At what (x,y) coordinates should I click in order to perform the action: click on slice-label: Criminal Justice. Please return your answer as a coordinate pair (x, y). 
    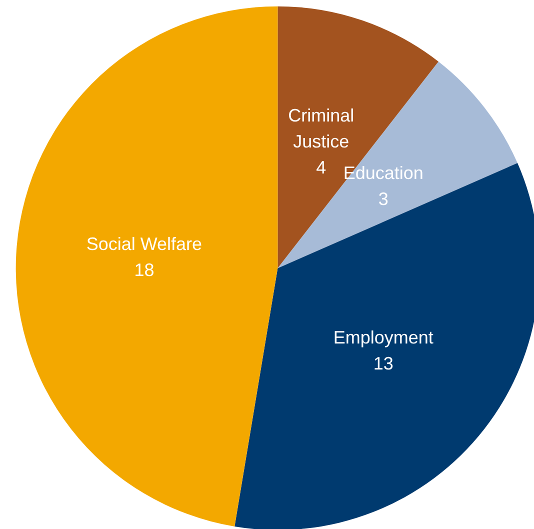
    Looking at the image, I should click on (321, 129).